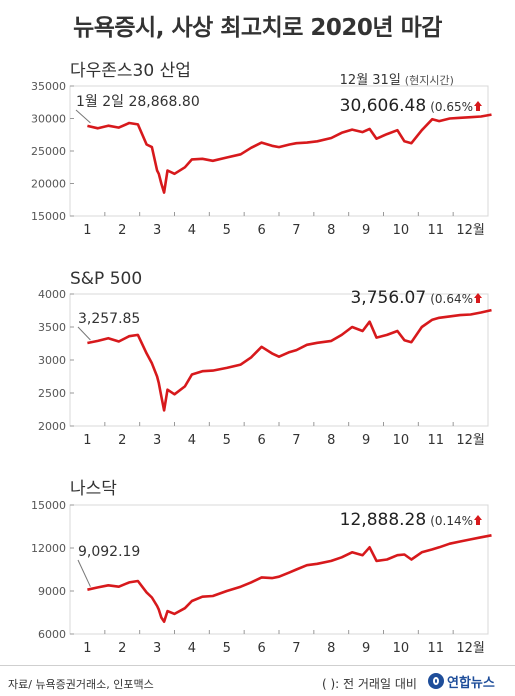 This screenshot has width=515, height=696. Describe the element at coordinates (48, 548) in the screenshot. I see `y-tick-label: 12000` at that location.